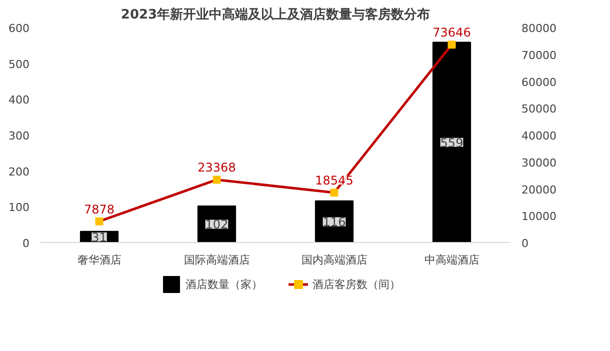  What do you see at coordinates (99, 237) in the screenshot?
I see `data-label: 31` at bounding box center [99, 237].